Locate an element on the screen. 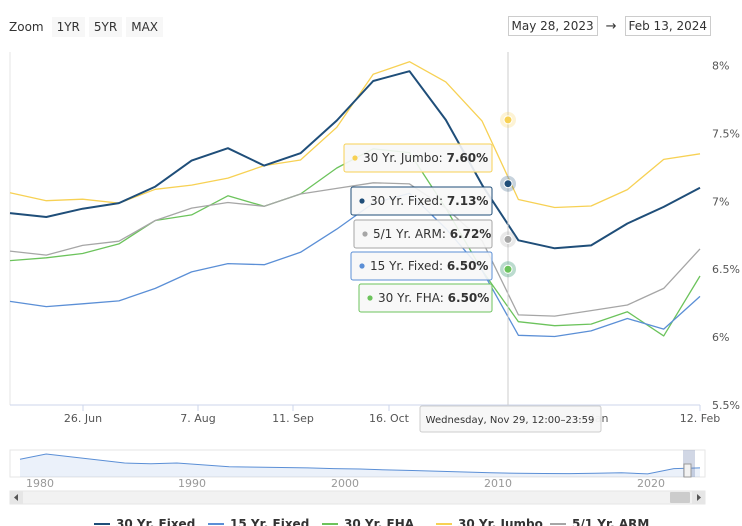  date-tooltip-label: Wednesday, Nov 29, 12:00–23:59 is located at coordinates (510, 420).